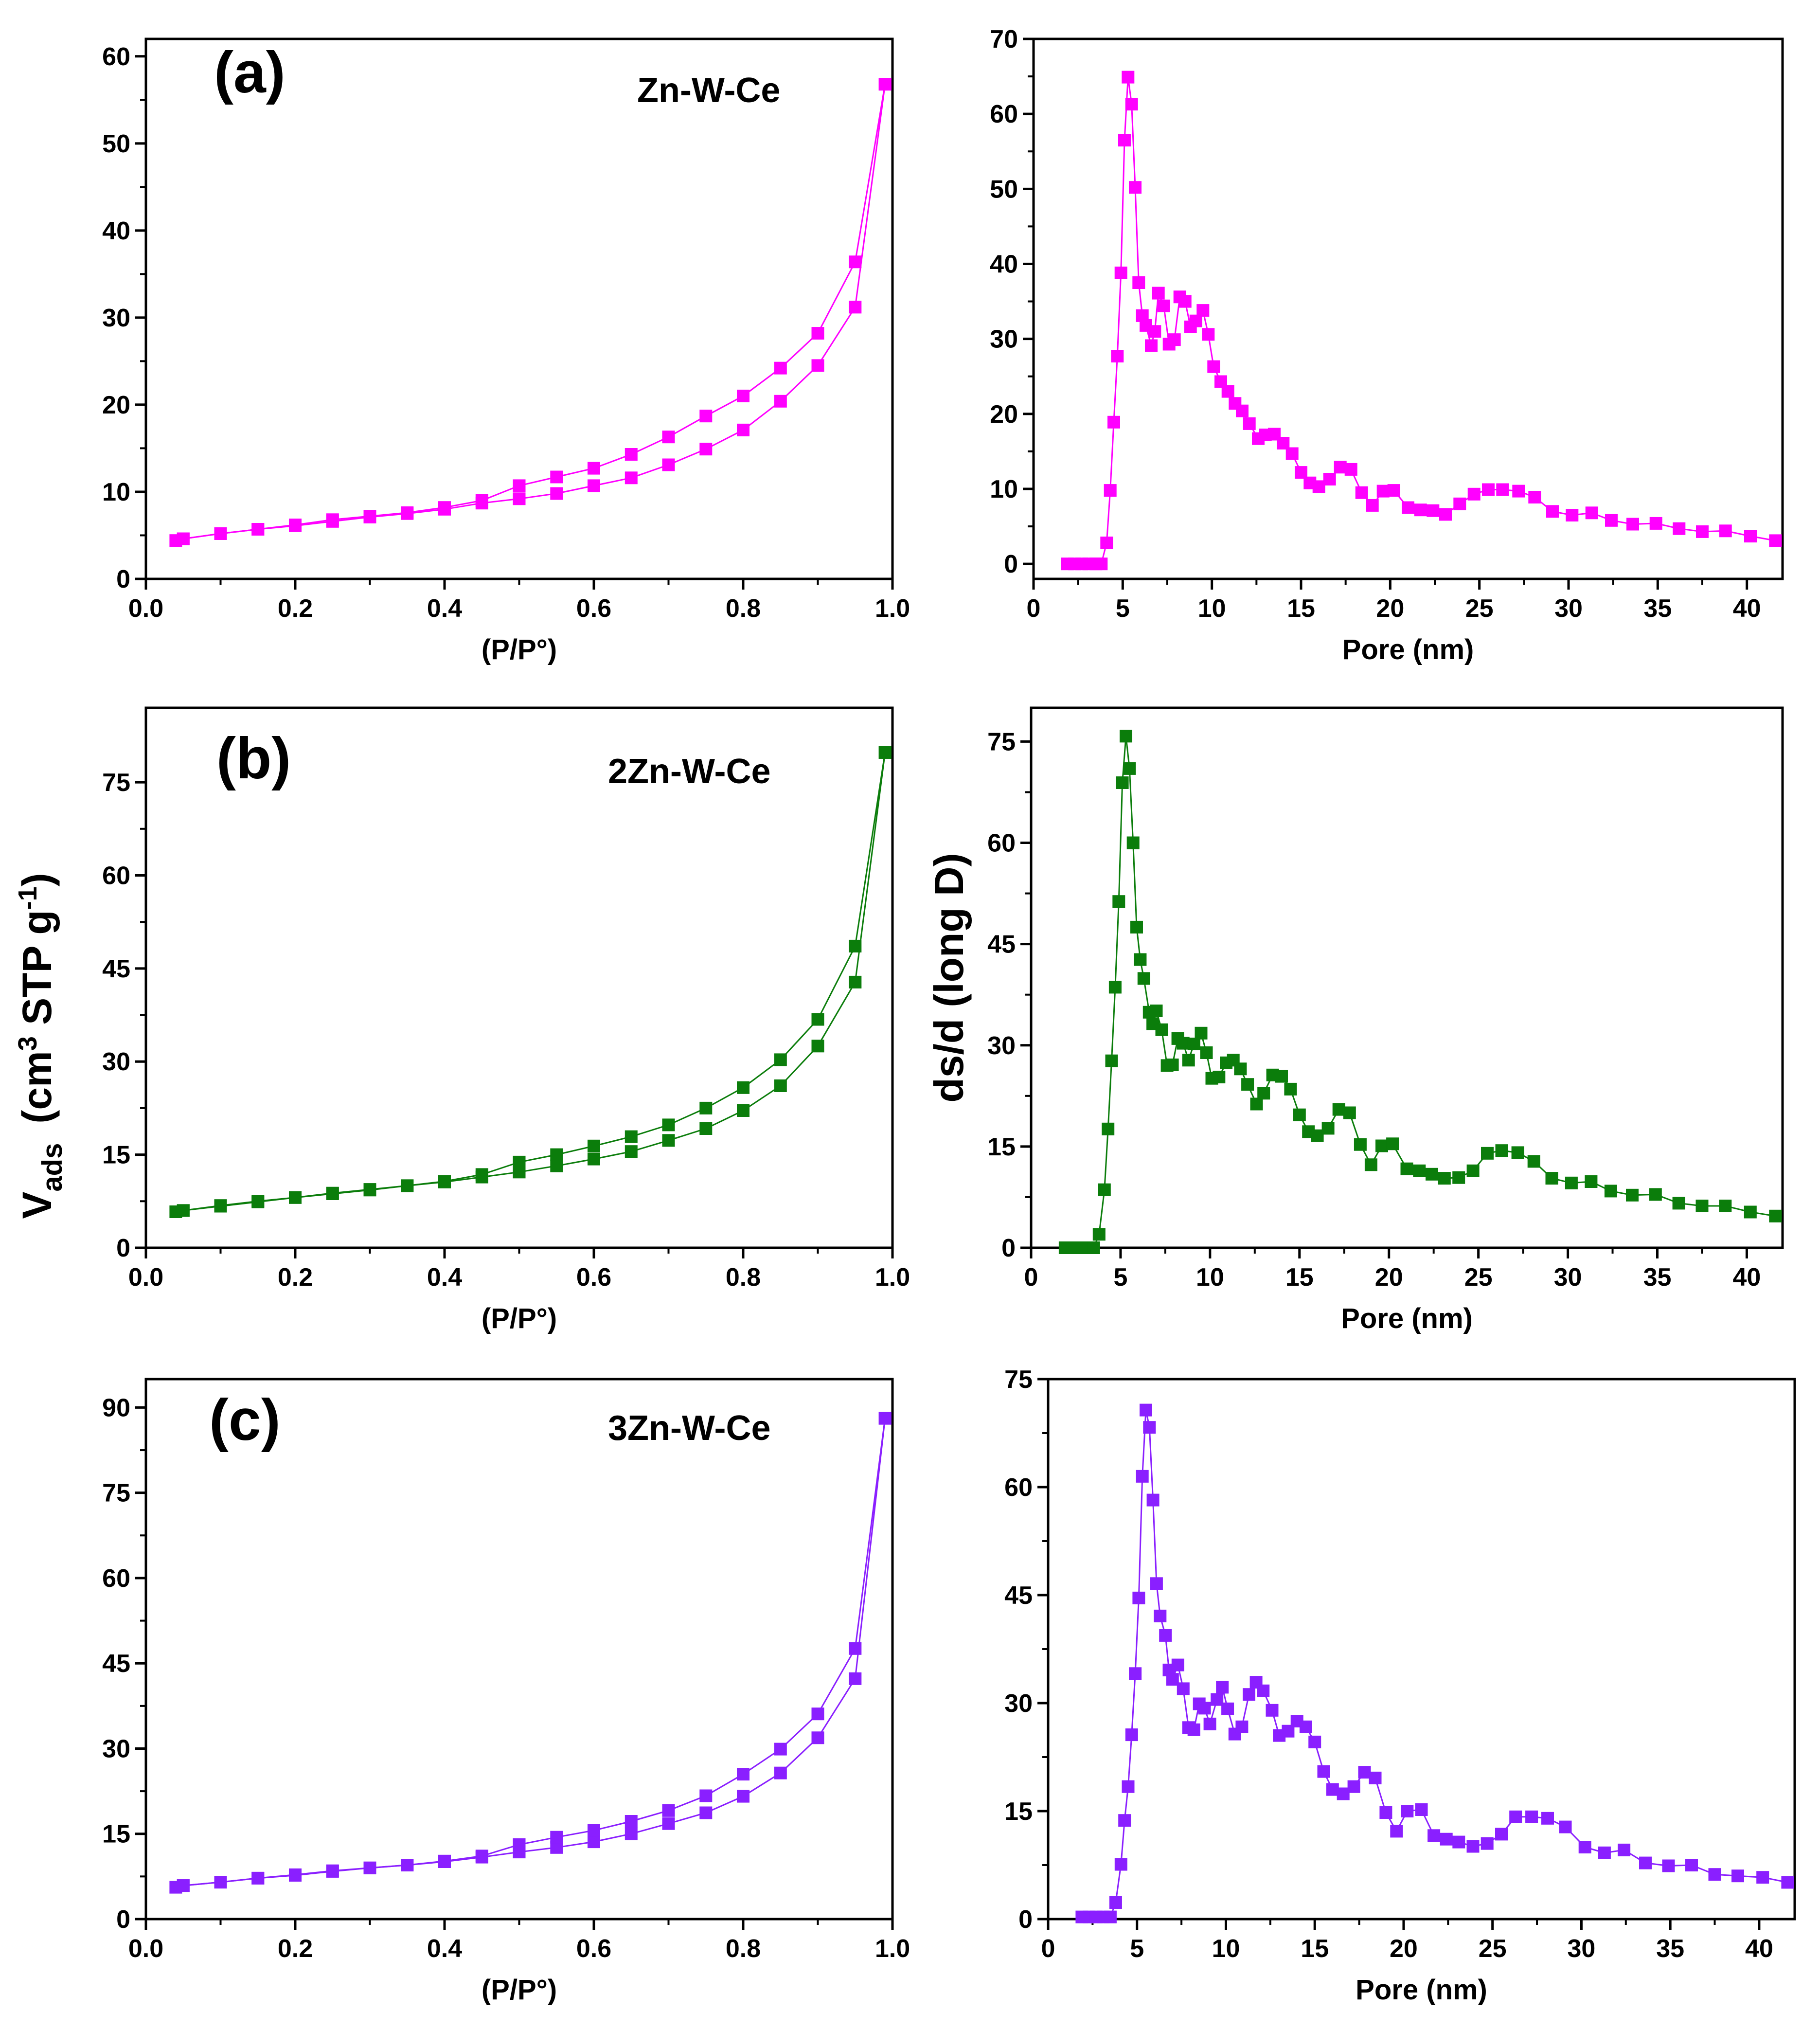 This screenshot has width=1820, height=2030. I want to click on x-tick-label: 20, so click(1404, 1949).